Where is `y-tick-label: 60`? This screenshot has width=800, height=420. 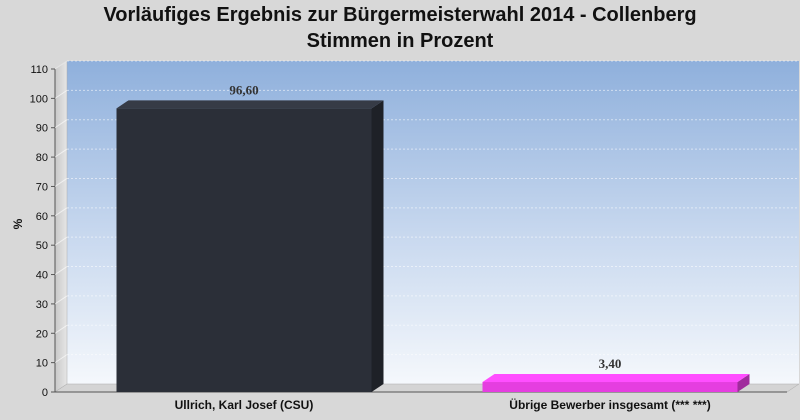 y-tick-label: 60 is located at coordinates (42, 217).